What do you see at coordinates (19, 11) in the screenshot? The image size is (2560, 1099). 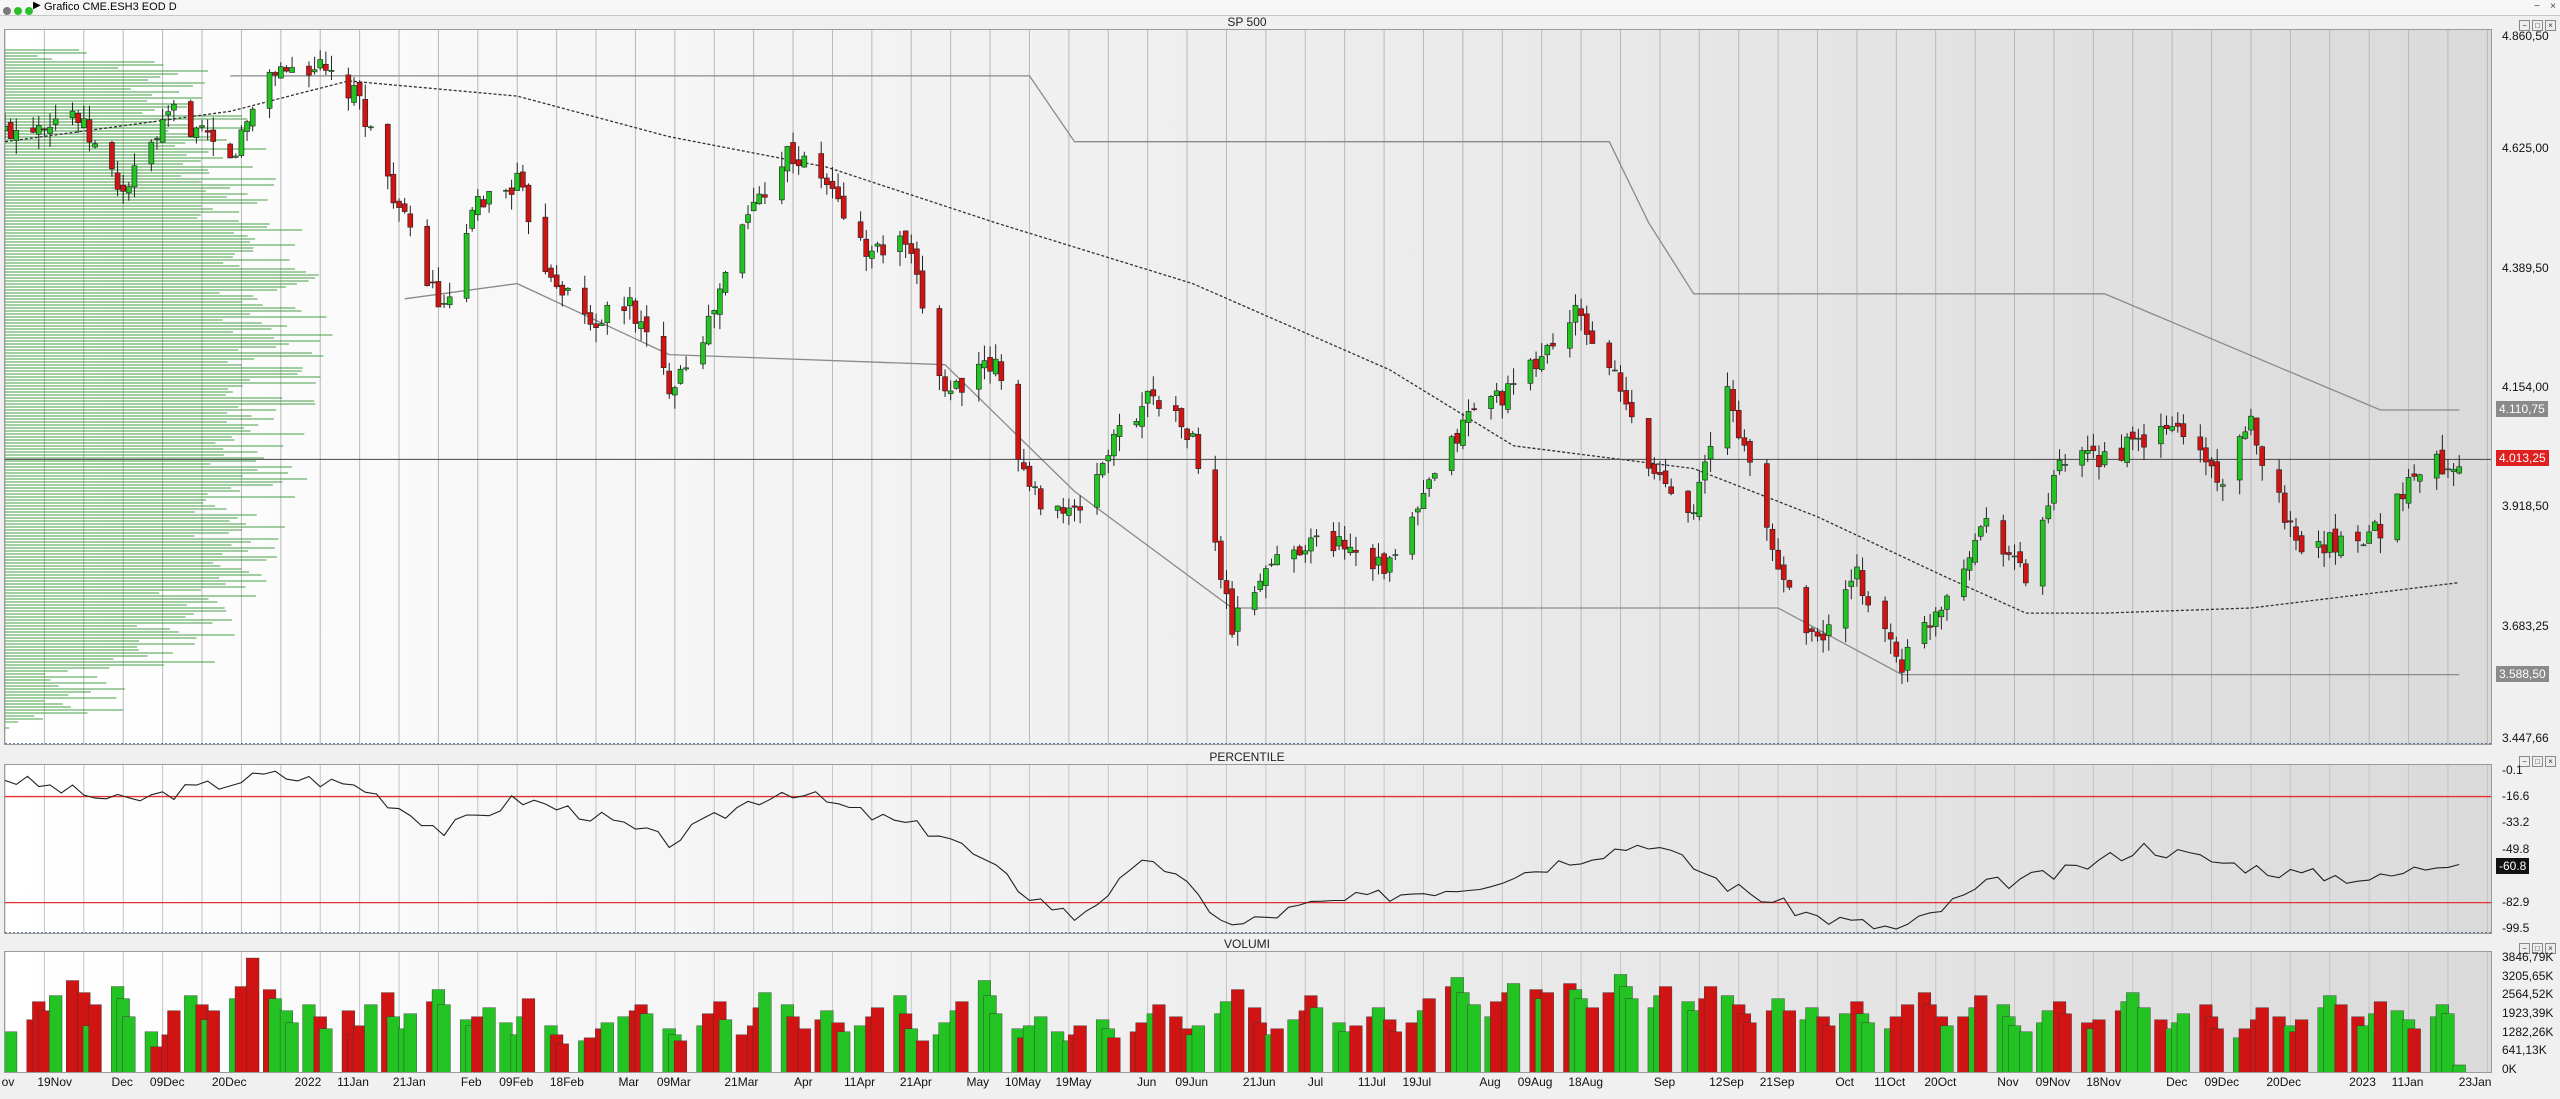 I see `window-controls` at bounding box center [19, 11].